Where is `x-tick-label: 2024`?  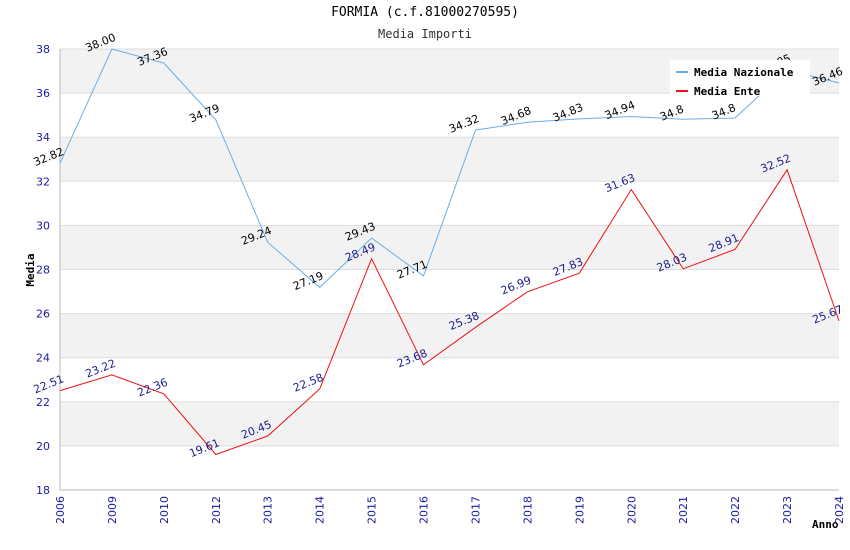
x-tick-label: 2024 is located at coordinates (839, 510).